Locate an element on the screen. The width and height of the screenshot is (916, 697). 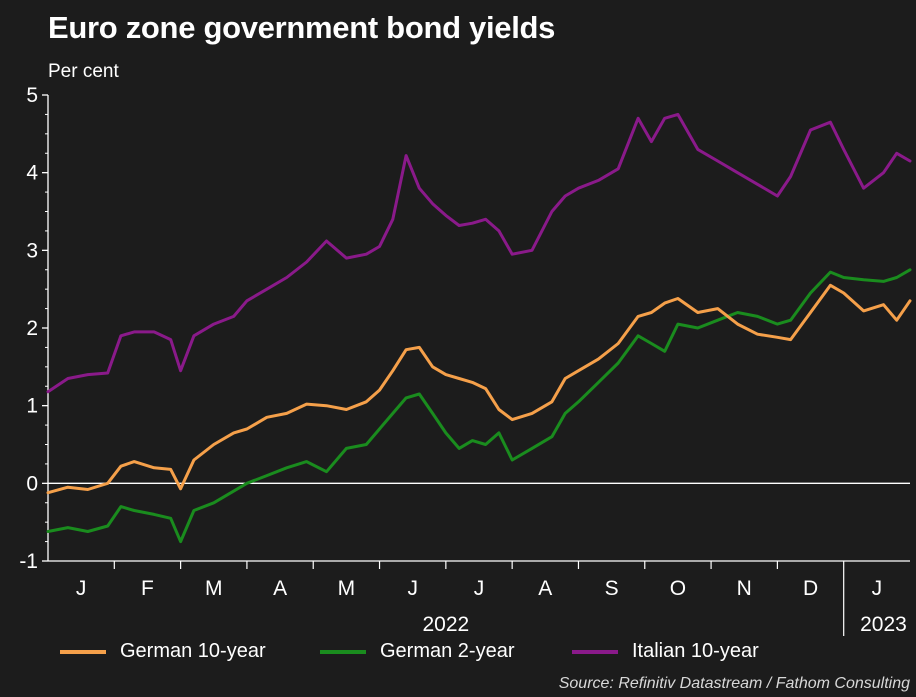
legend-item-german-10-year: German 10-year is located at coordinates (163, 651).